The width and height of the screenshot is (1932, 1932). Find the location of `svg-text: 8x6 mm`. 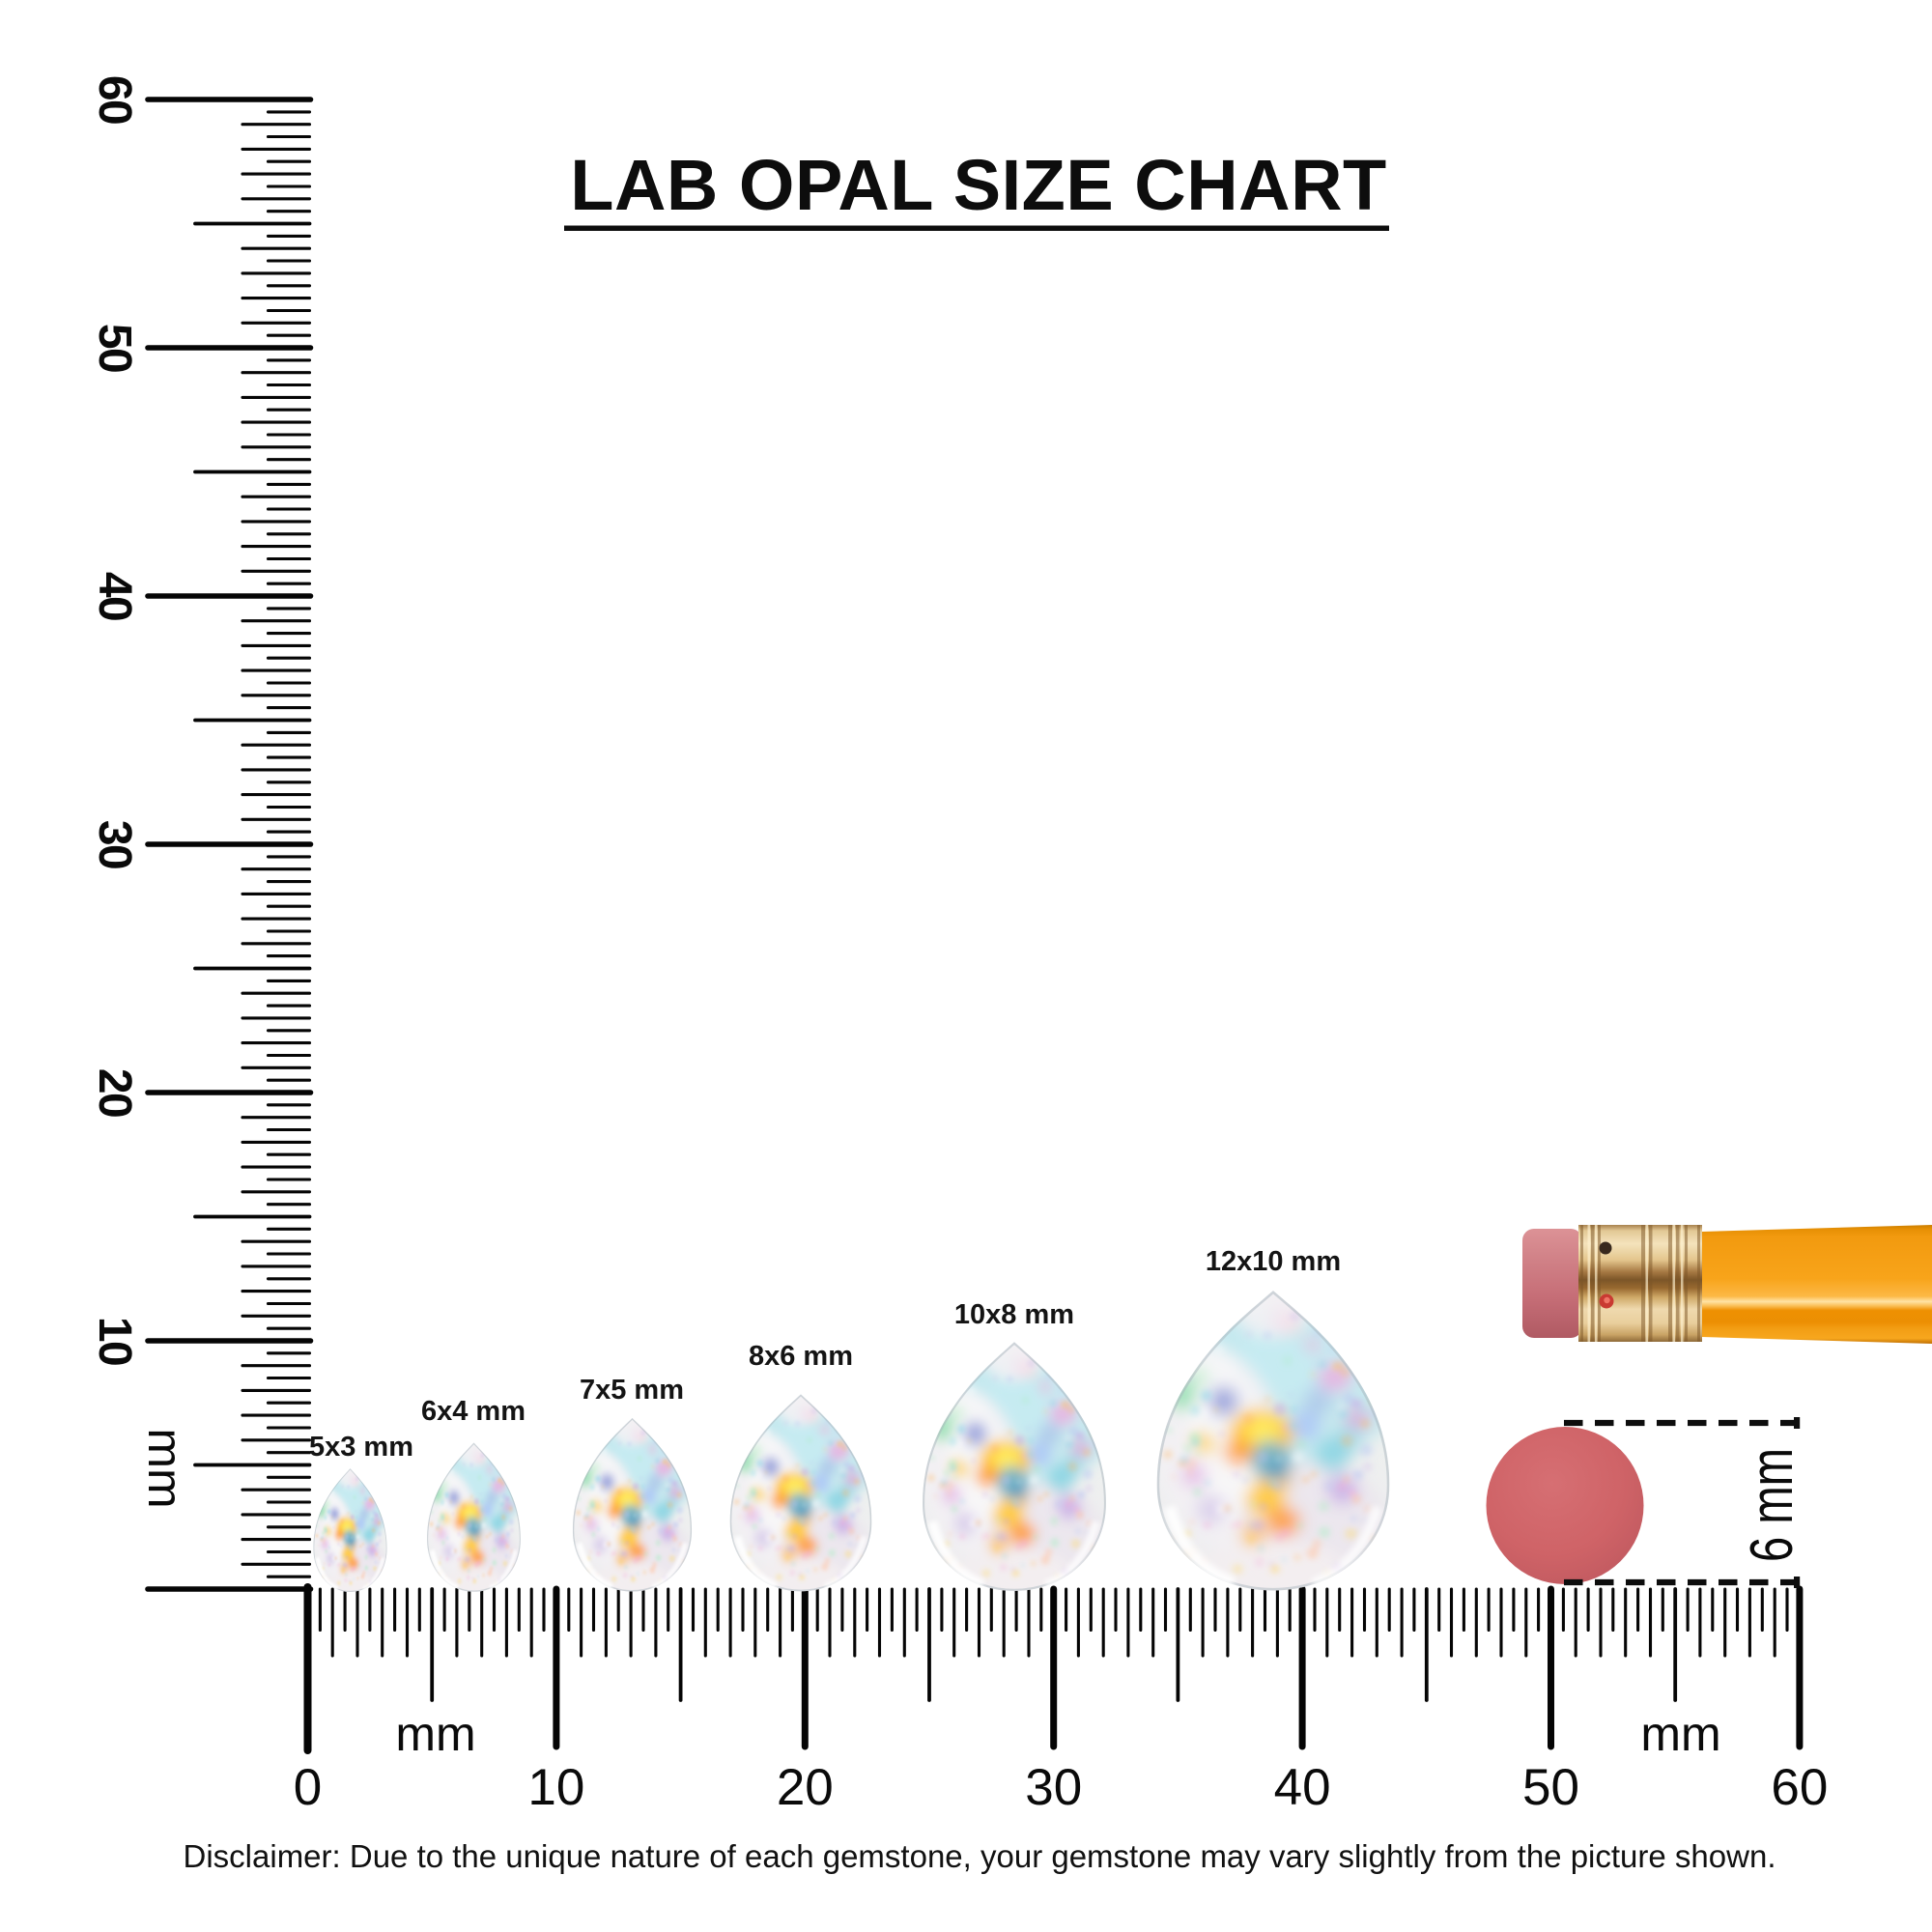

svg-text: 8x6 mm is located at coordinates (801, 1356).